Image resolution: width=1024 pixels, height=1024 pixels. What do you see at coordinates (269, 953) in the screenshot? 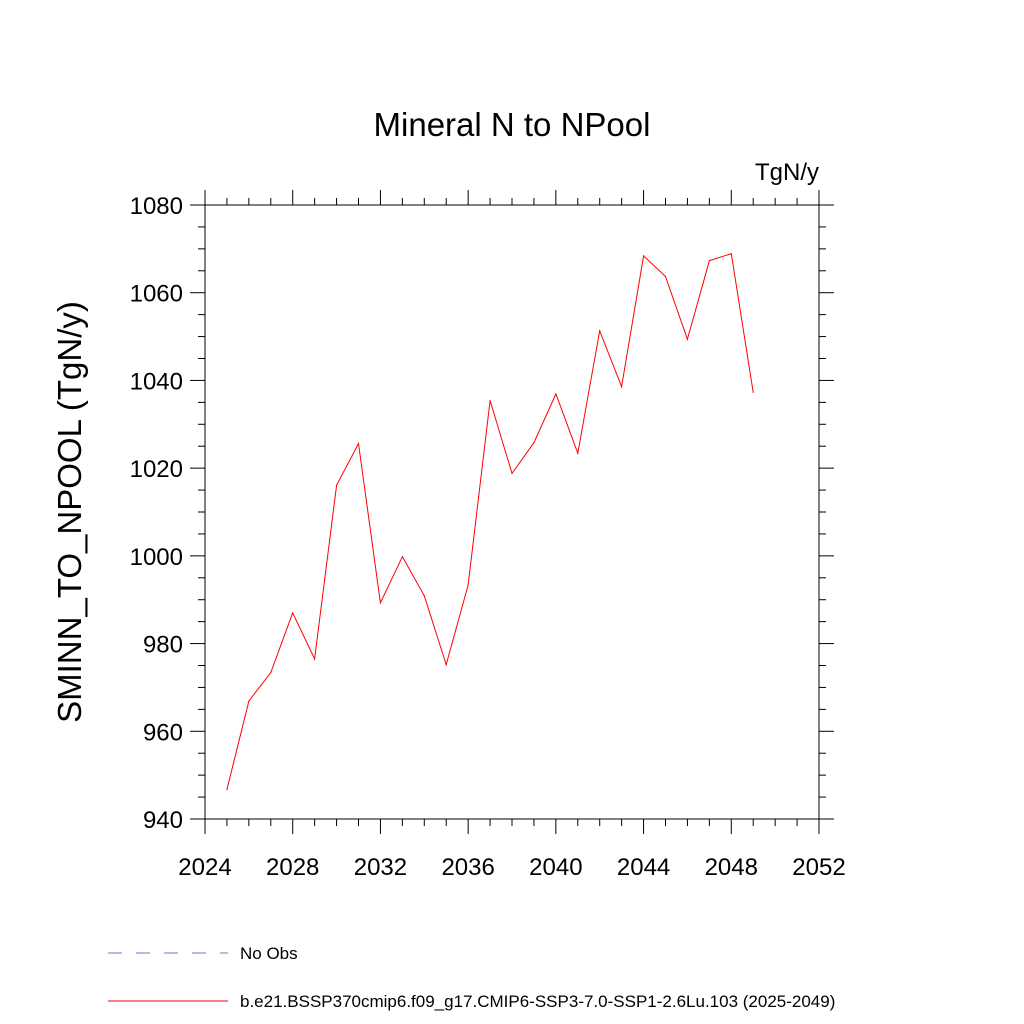
I see `legend-label-no-obs: No Obs` at bounding box center [269, 953].